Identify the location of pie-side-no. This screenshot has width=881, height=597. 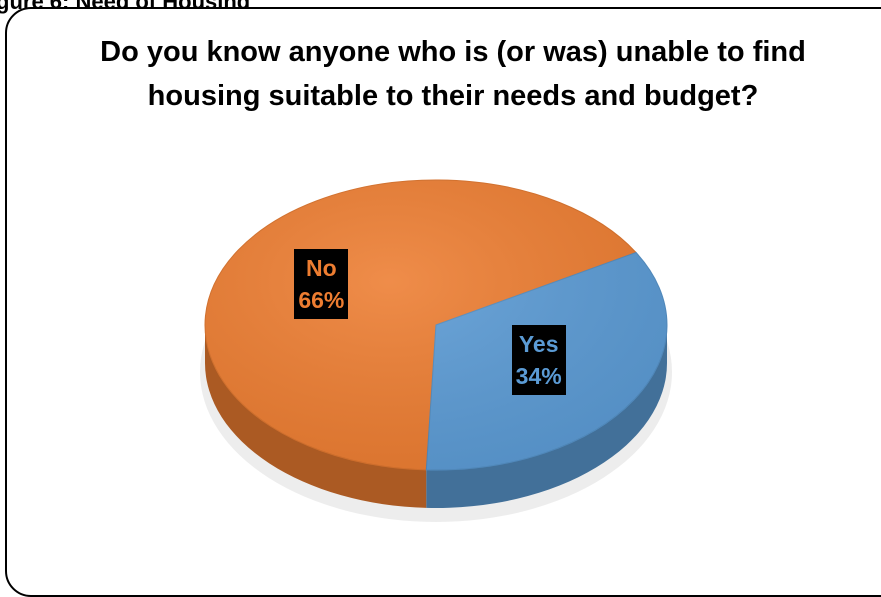
(316, 416).